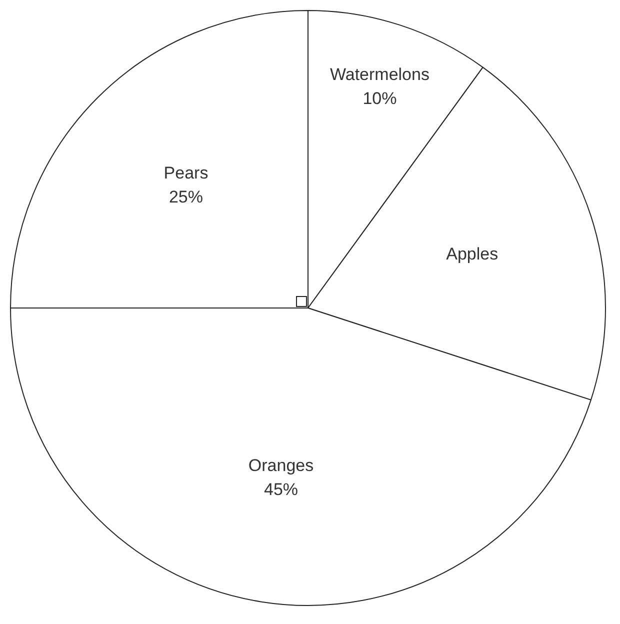 The height and width of the screenshot is (624, 620). Describe the element at coordinates (379, 98) in the screenshot. I see `data-label: 10%` at that location.